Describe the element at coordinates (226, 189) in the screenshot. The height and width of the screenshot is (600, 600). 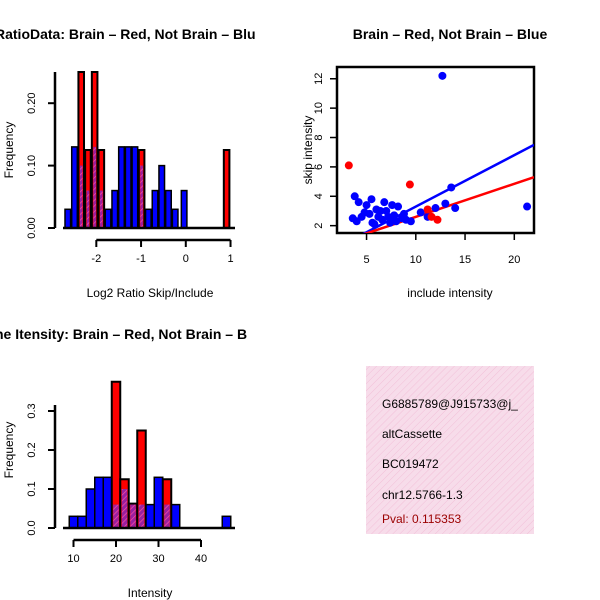
I see `ratio-brain-bar` at that location.